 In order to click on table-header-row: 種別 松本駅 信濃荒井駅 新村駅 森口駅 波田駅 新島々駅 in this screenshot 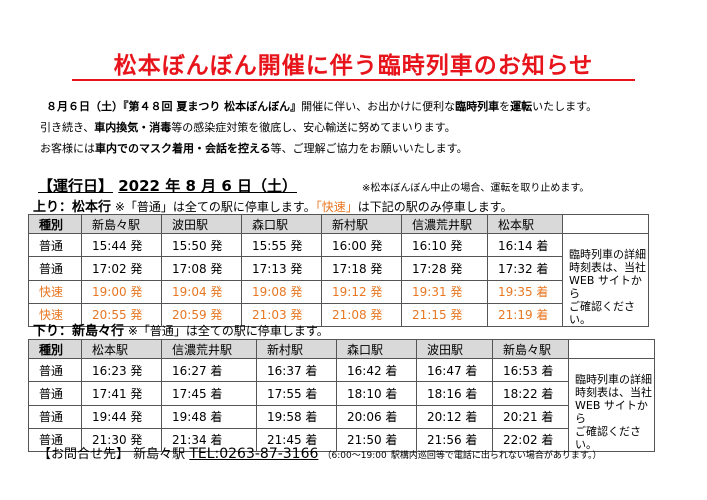, I will do `click(341, 349)`.